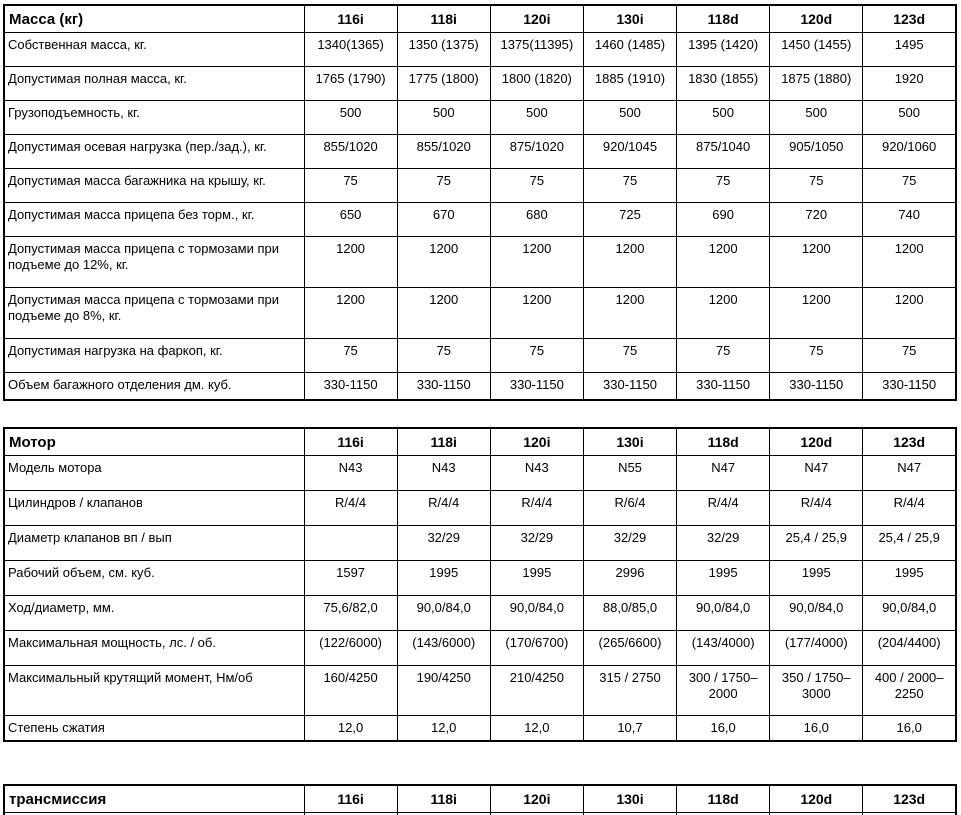 This screenshot has width=961, height=815. What do you see at coordinates (816, 473) in the screenshot?
I see `spec-value: N47` at bounding box center [816, 473].